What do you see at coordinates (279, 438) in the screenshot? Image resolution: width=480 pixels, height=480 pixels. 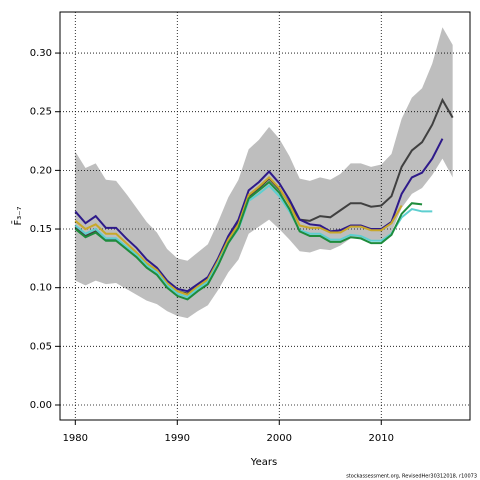 I see `x-tick-label: 2000` at bounding box center [279, 438].